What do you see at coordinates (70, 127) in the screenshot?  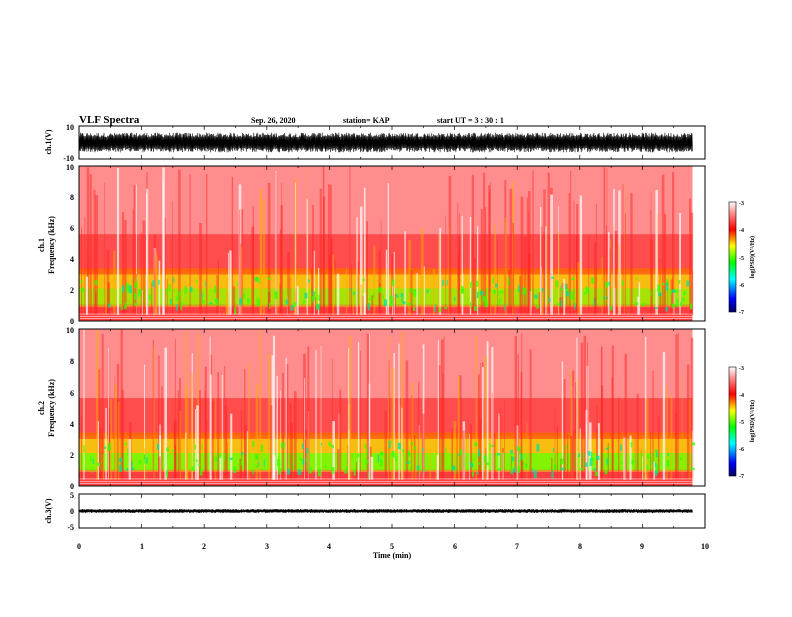 I see `ch1-ytick-top: 10` at bounding box center [70, 127].